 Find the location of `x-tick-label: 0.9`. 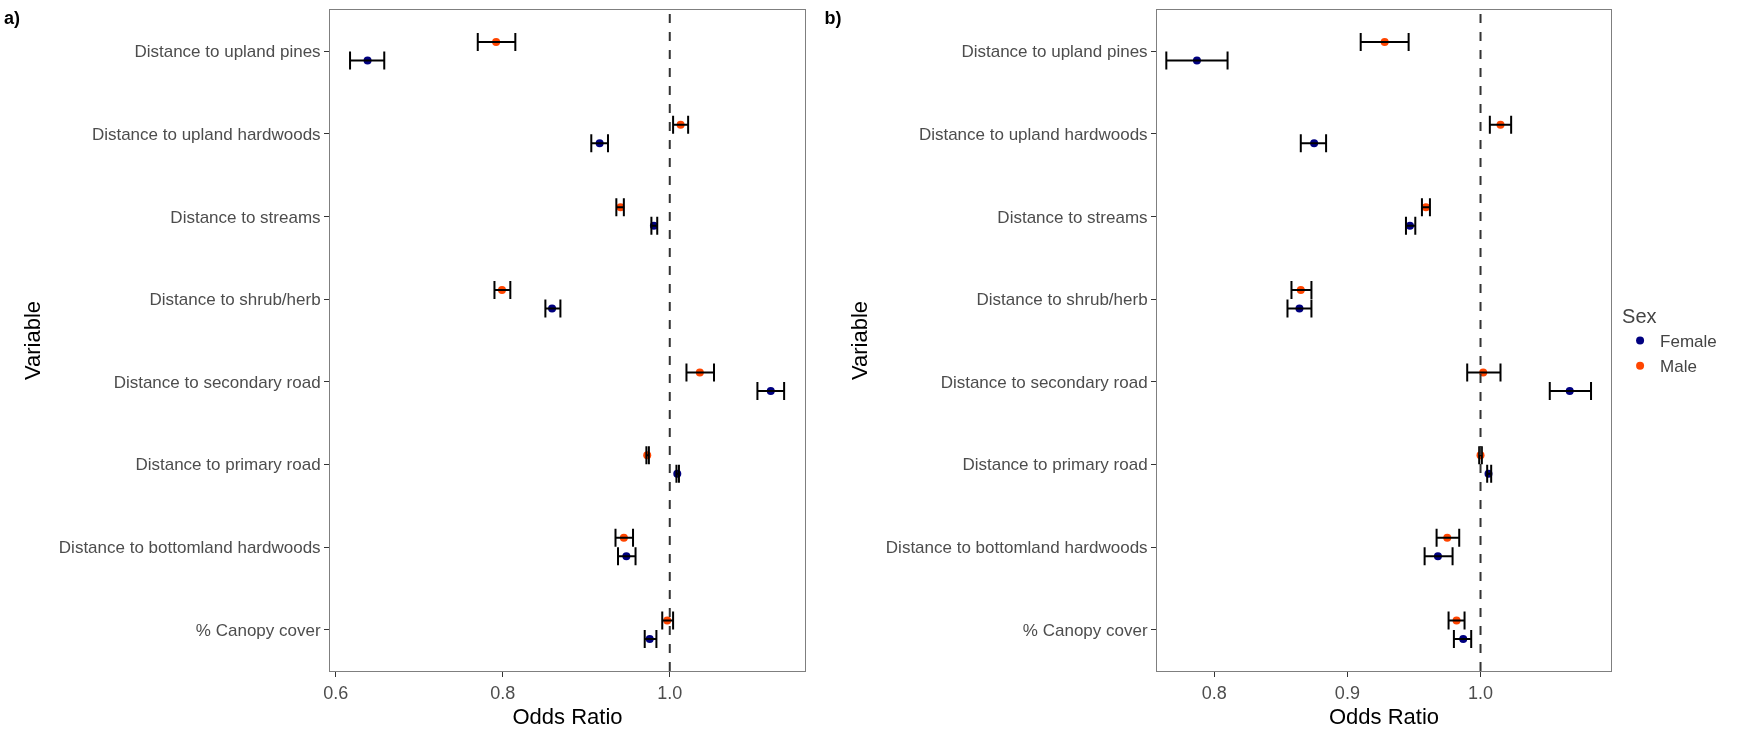

x-tick-label: 0.9 is located at coordinates (1347, 692).